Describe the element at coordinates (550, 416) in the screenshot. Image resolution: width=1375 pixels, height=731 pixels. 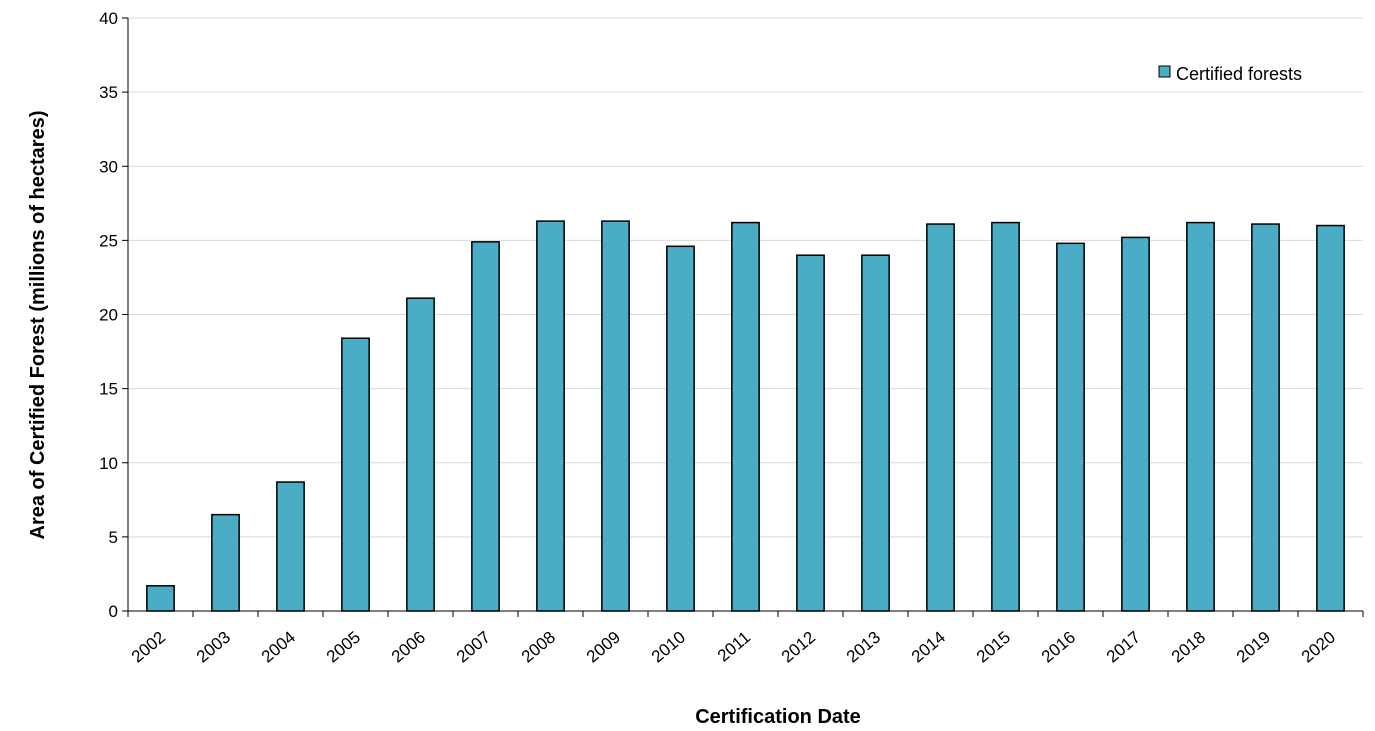
I see `bar-2008` at that location.